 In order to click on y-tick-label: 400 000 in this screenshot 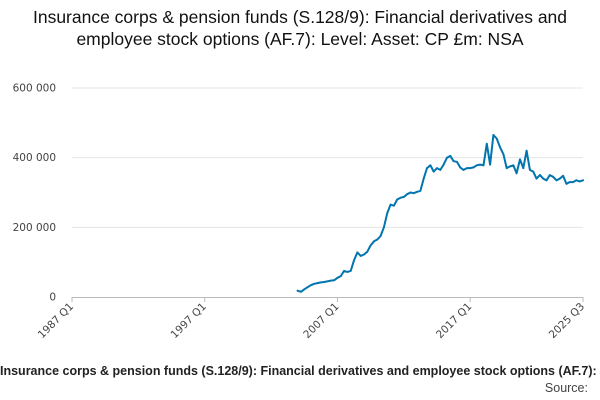, I will do `click(34, 158)`.